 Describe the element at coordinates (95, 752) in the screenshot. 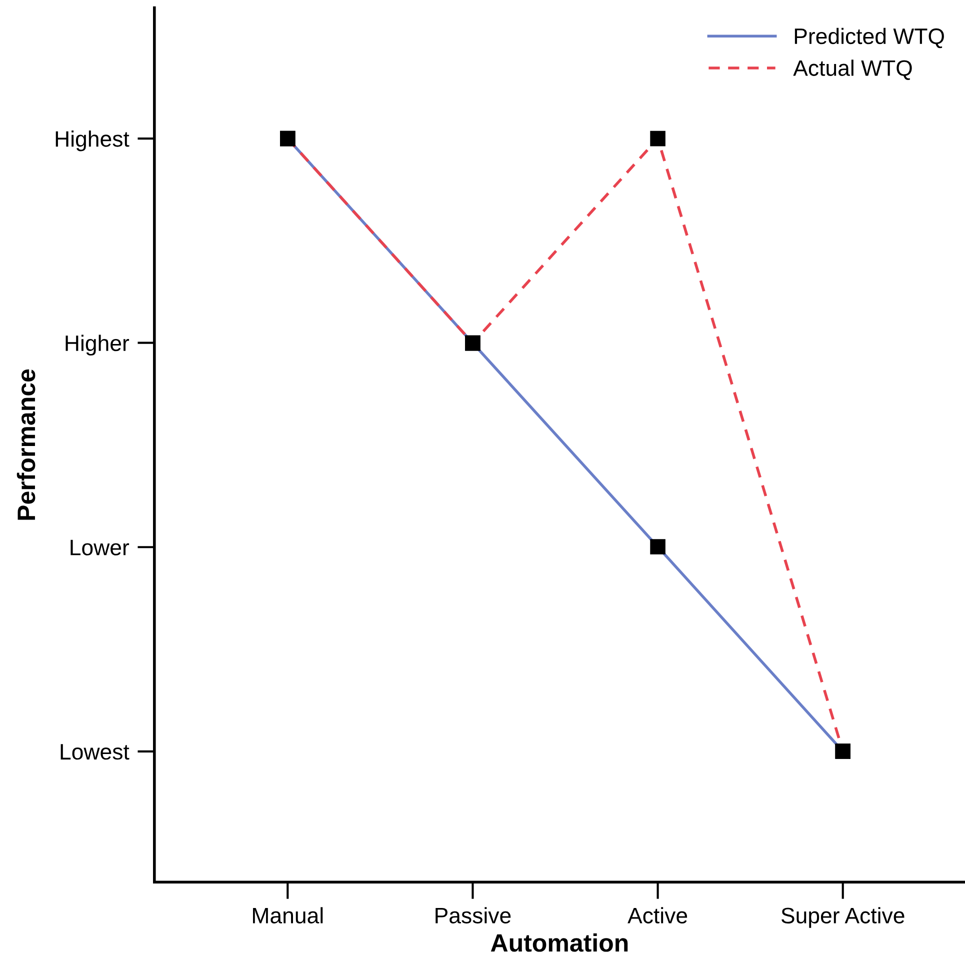

I see `category-label: Lowest` at that location.